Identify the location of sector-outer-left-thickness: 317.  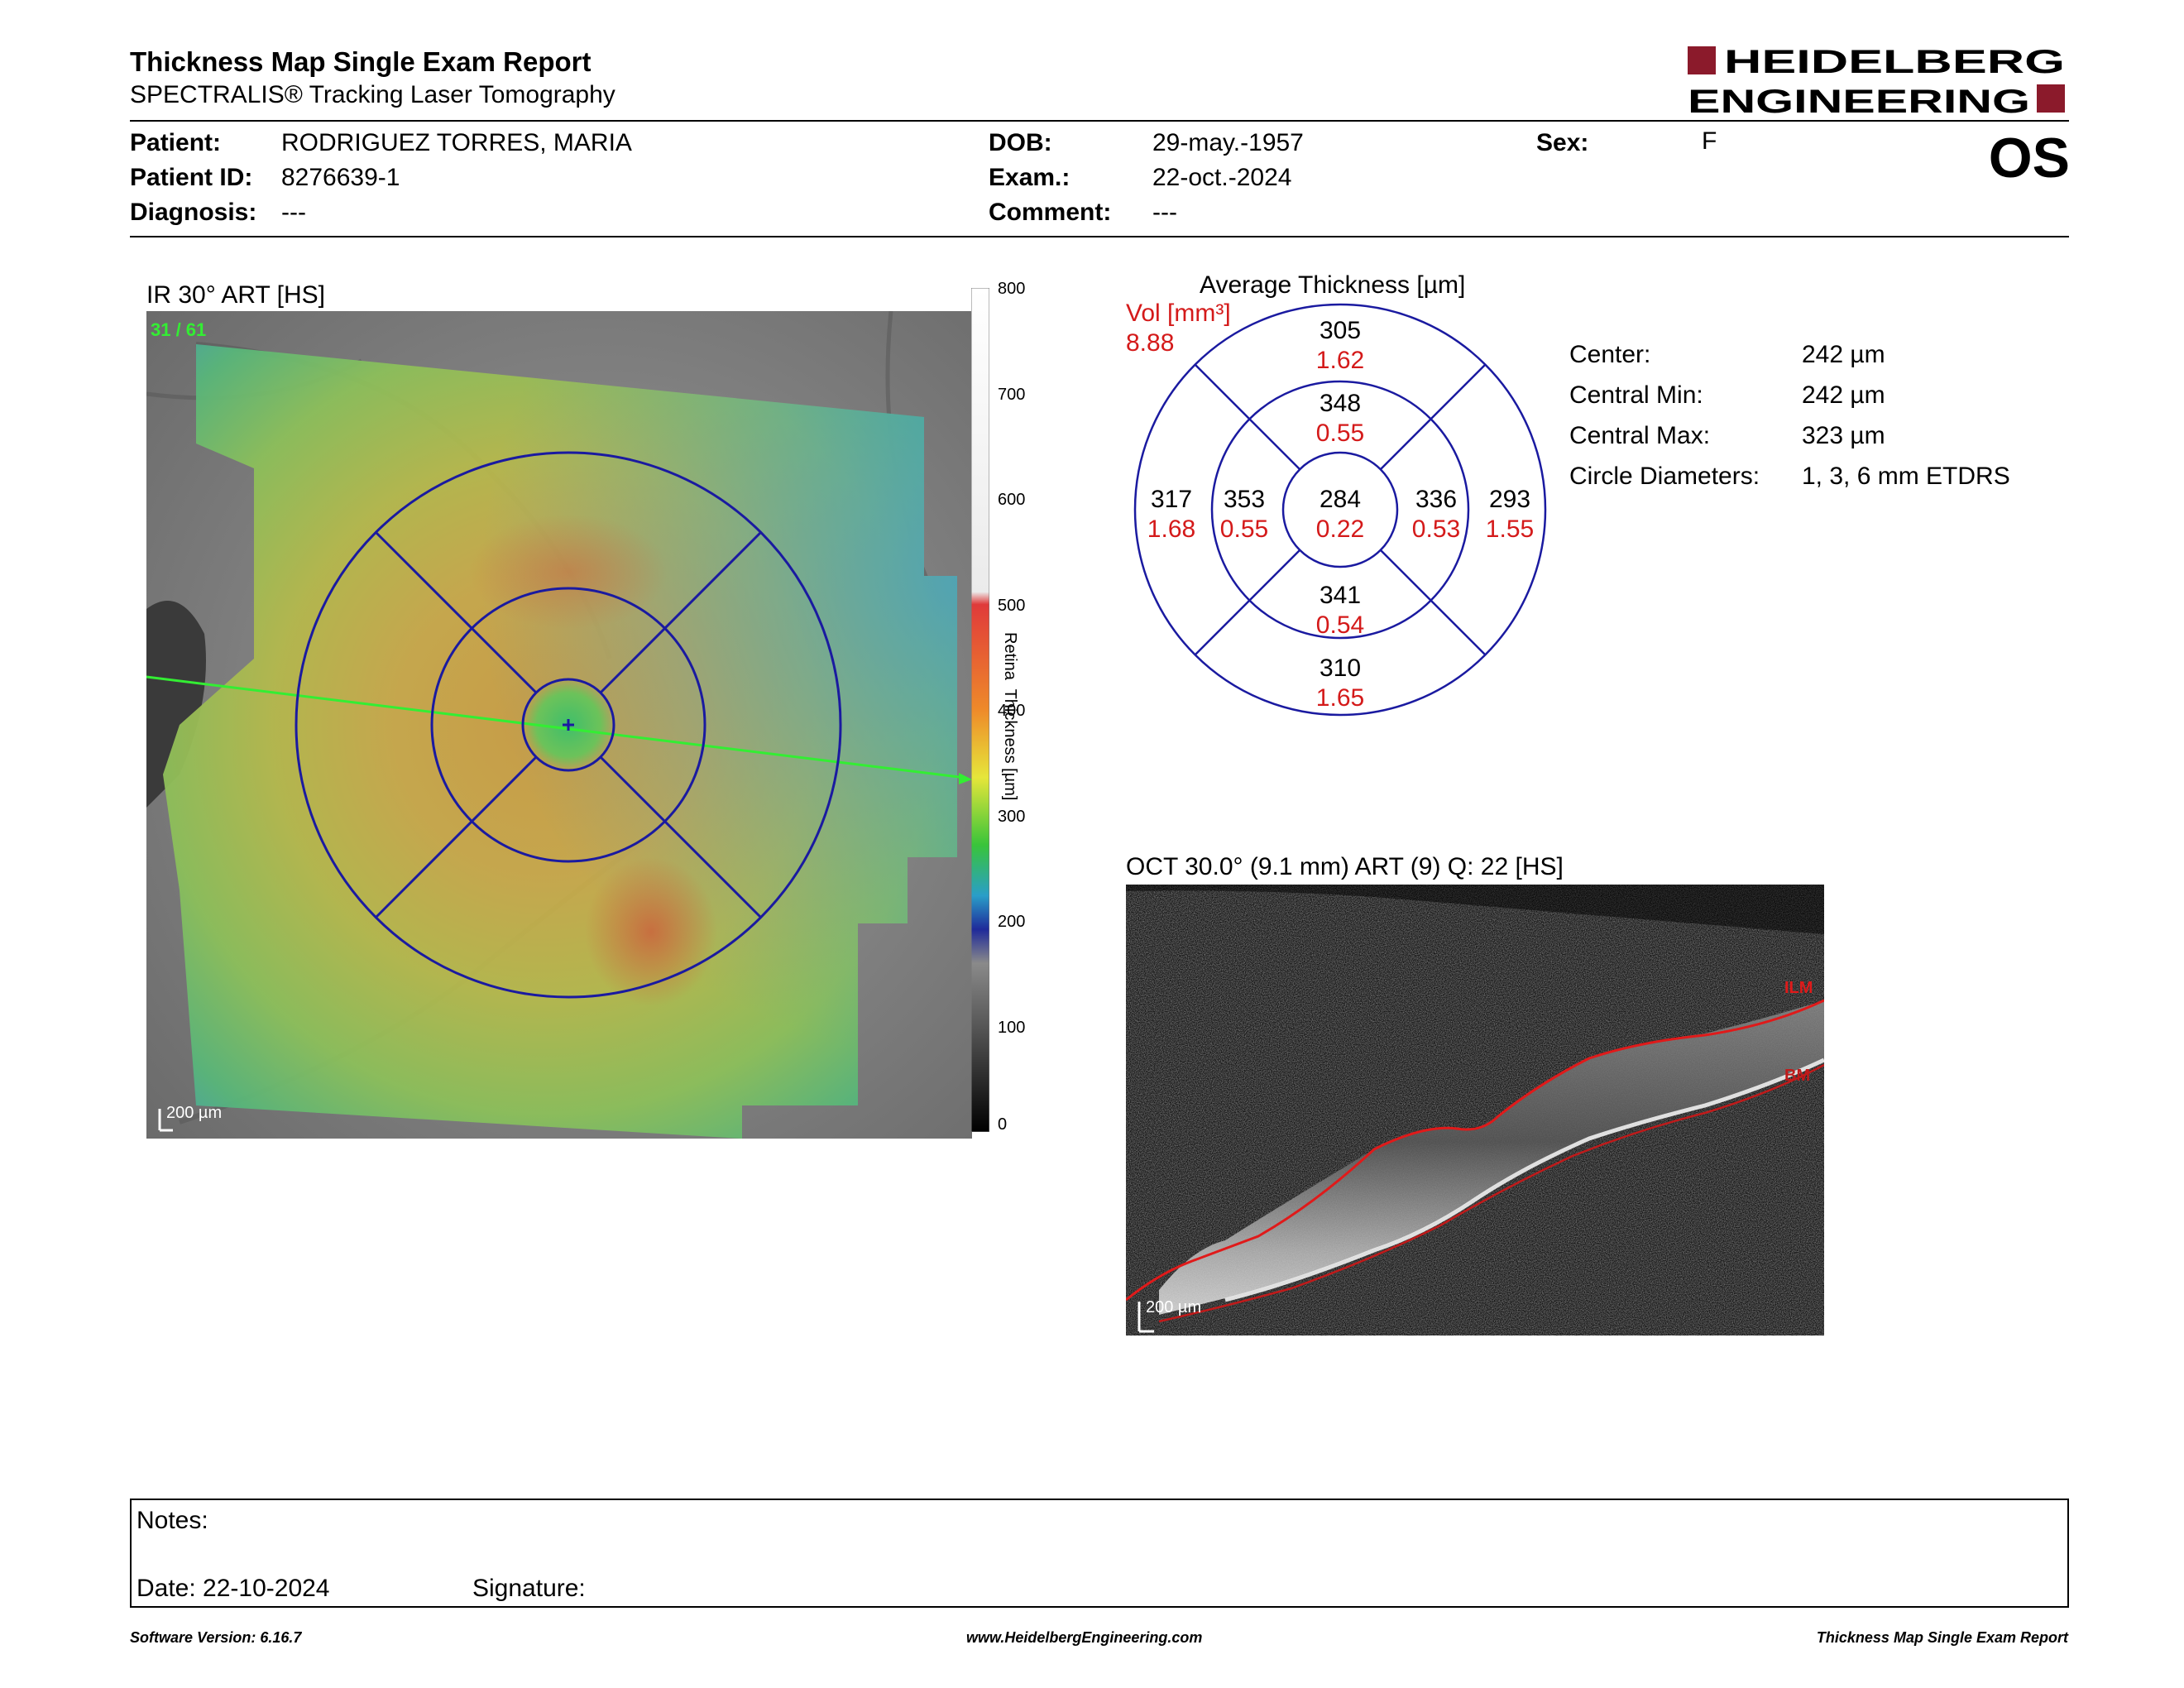
(1171, 499).